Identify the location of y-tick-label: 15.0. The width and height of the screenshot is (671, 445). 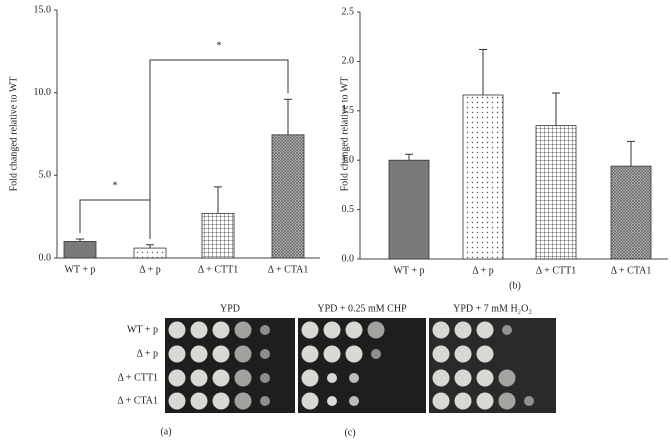
(43, 9).